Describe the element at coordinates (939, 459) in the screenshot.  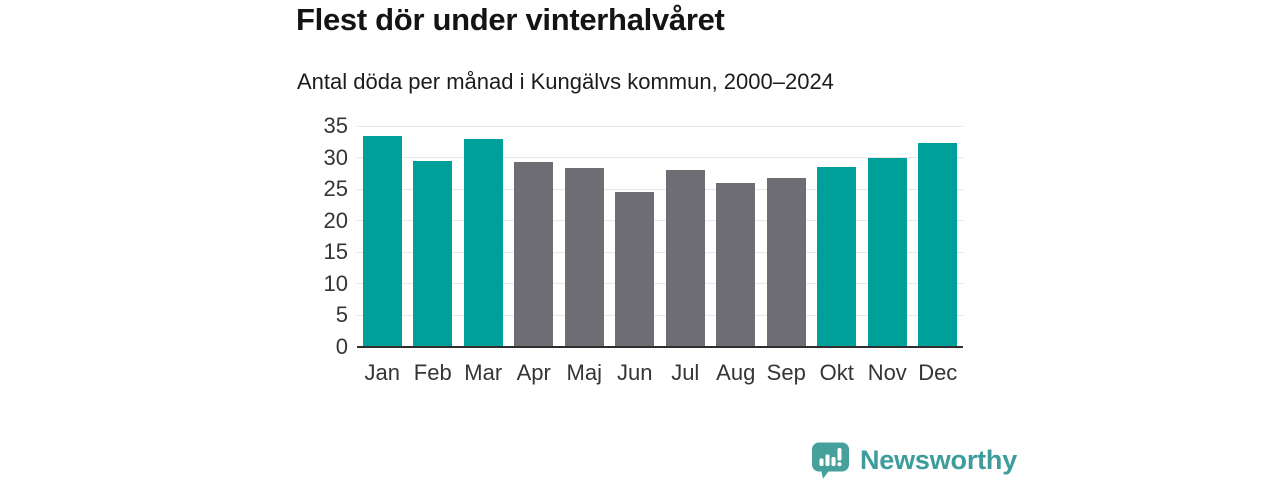
I see `newsworthy-logo-text: Newsworthy` at that location.